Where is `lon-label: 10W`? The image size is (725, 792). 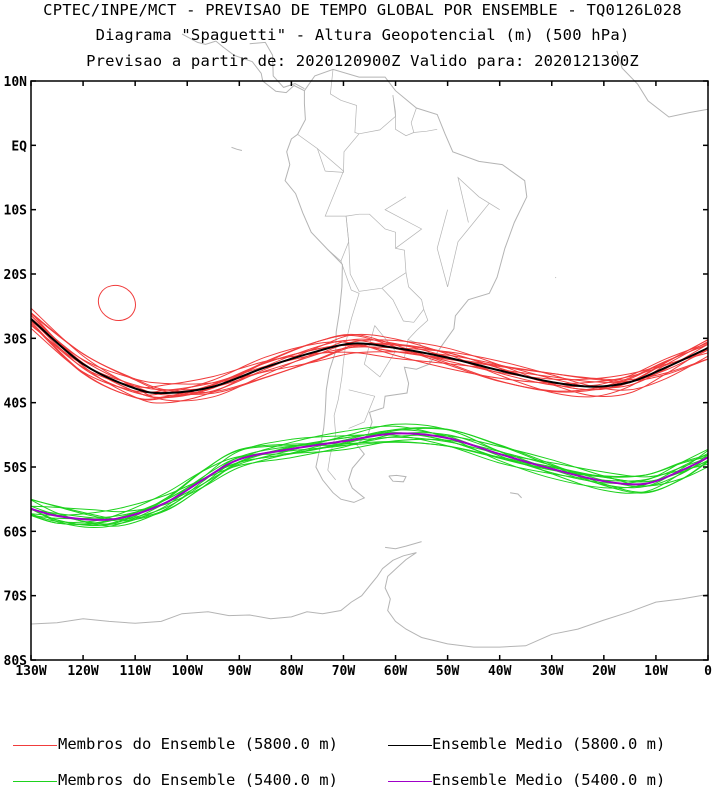
lon-label: 10W is located at coordinates (656, 671).